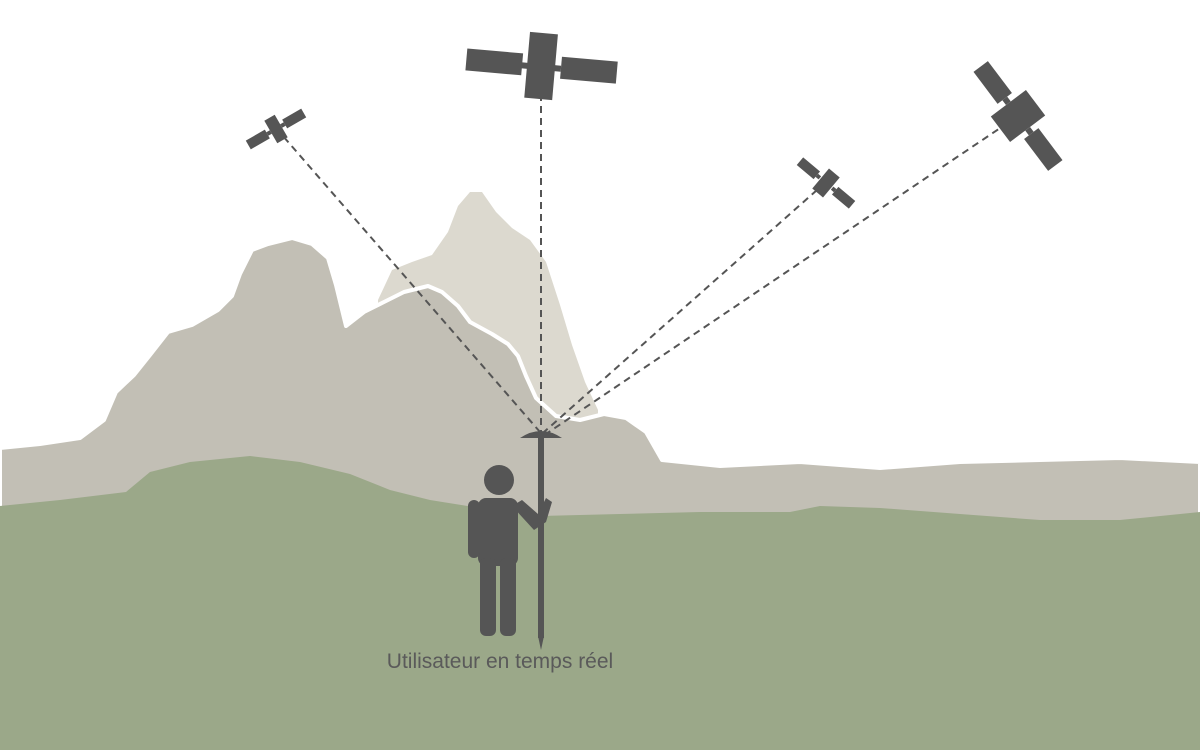  Describe the element at coordinates (541, 540) in the screenshot. I see `gnss-antenna-icon` at that location.